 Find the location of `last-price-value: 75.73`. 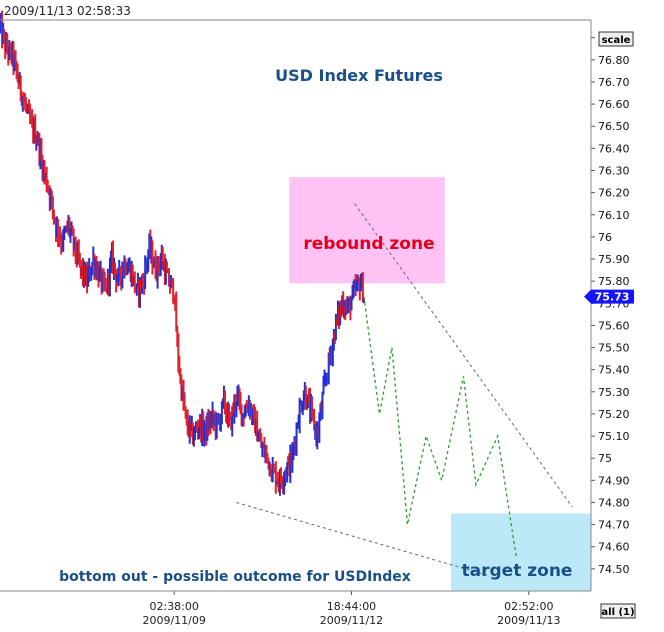

last-price-value: 75.73 is located at coordinates (612, 297).